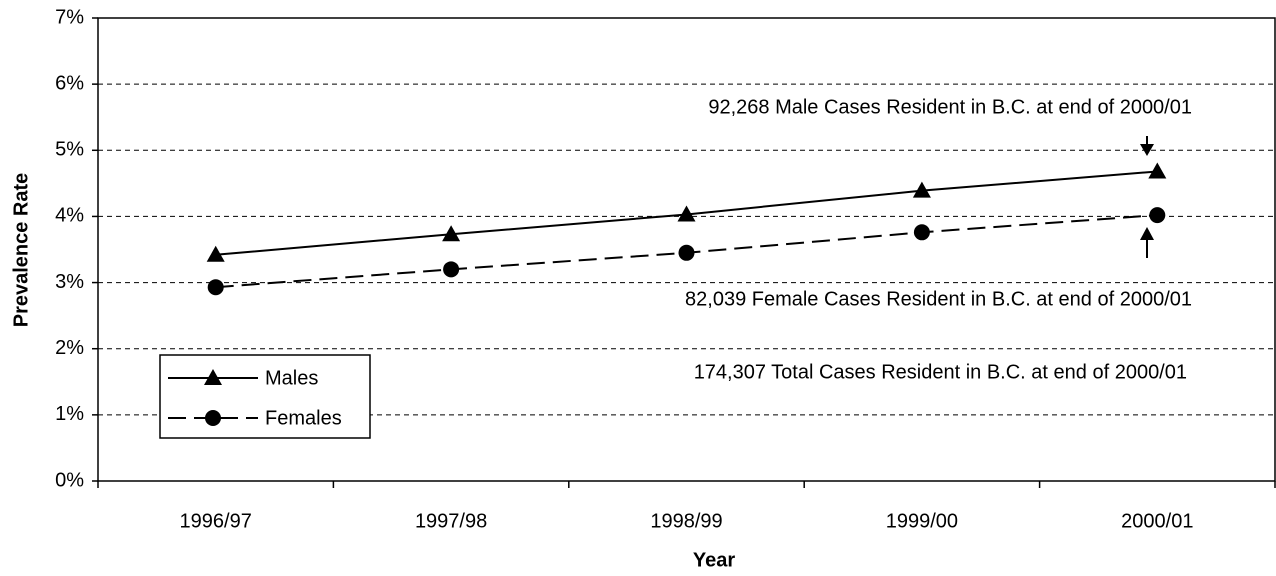  I want to click on arrows, so click(1147, 197).